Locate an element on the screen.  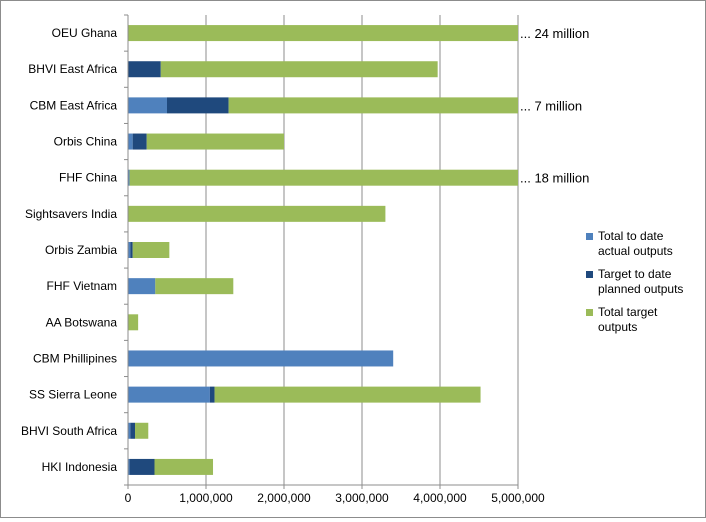
legend-label: outputs is located at coordinates (617, 327).